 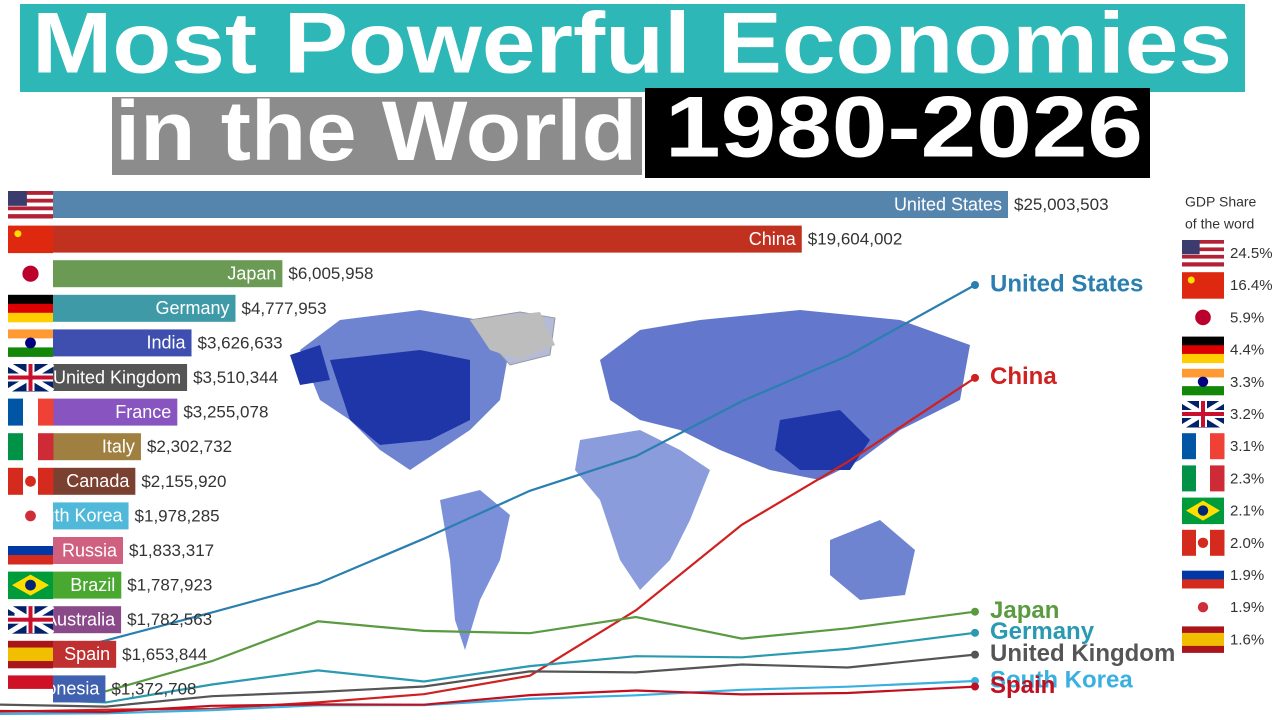 What do you see at coordinates (1061, 204) in the screenshot?
I see `bar-value-label: $25,003,503` at bounding box center [1061, 204].